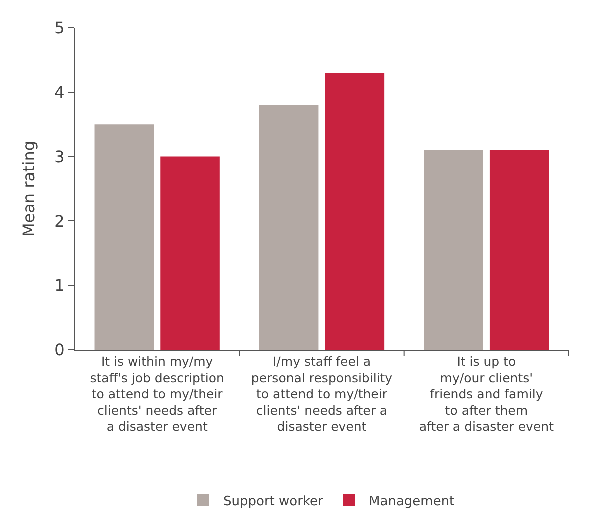 The image size is (589, 527). I want to click on x-tick-label: I/my staff feel a personal responsibility to attend to my/their clients' needs after a disaster event, so click(322, 394).